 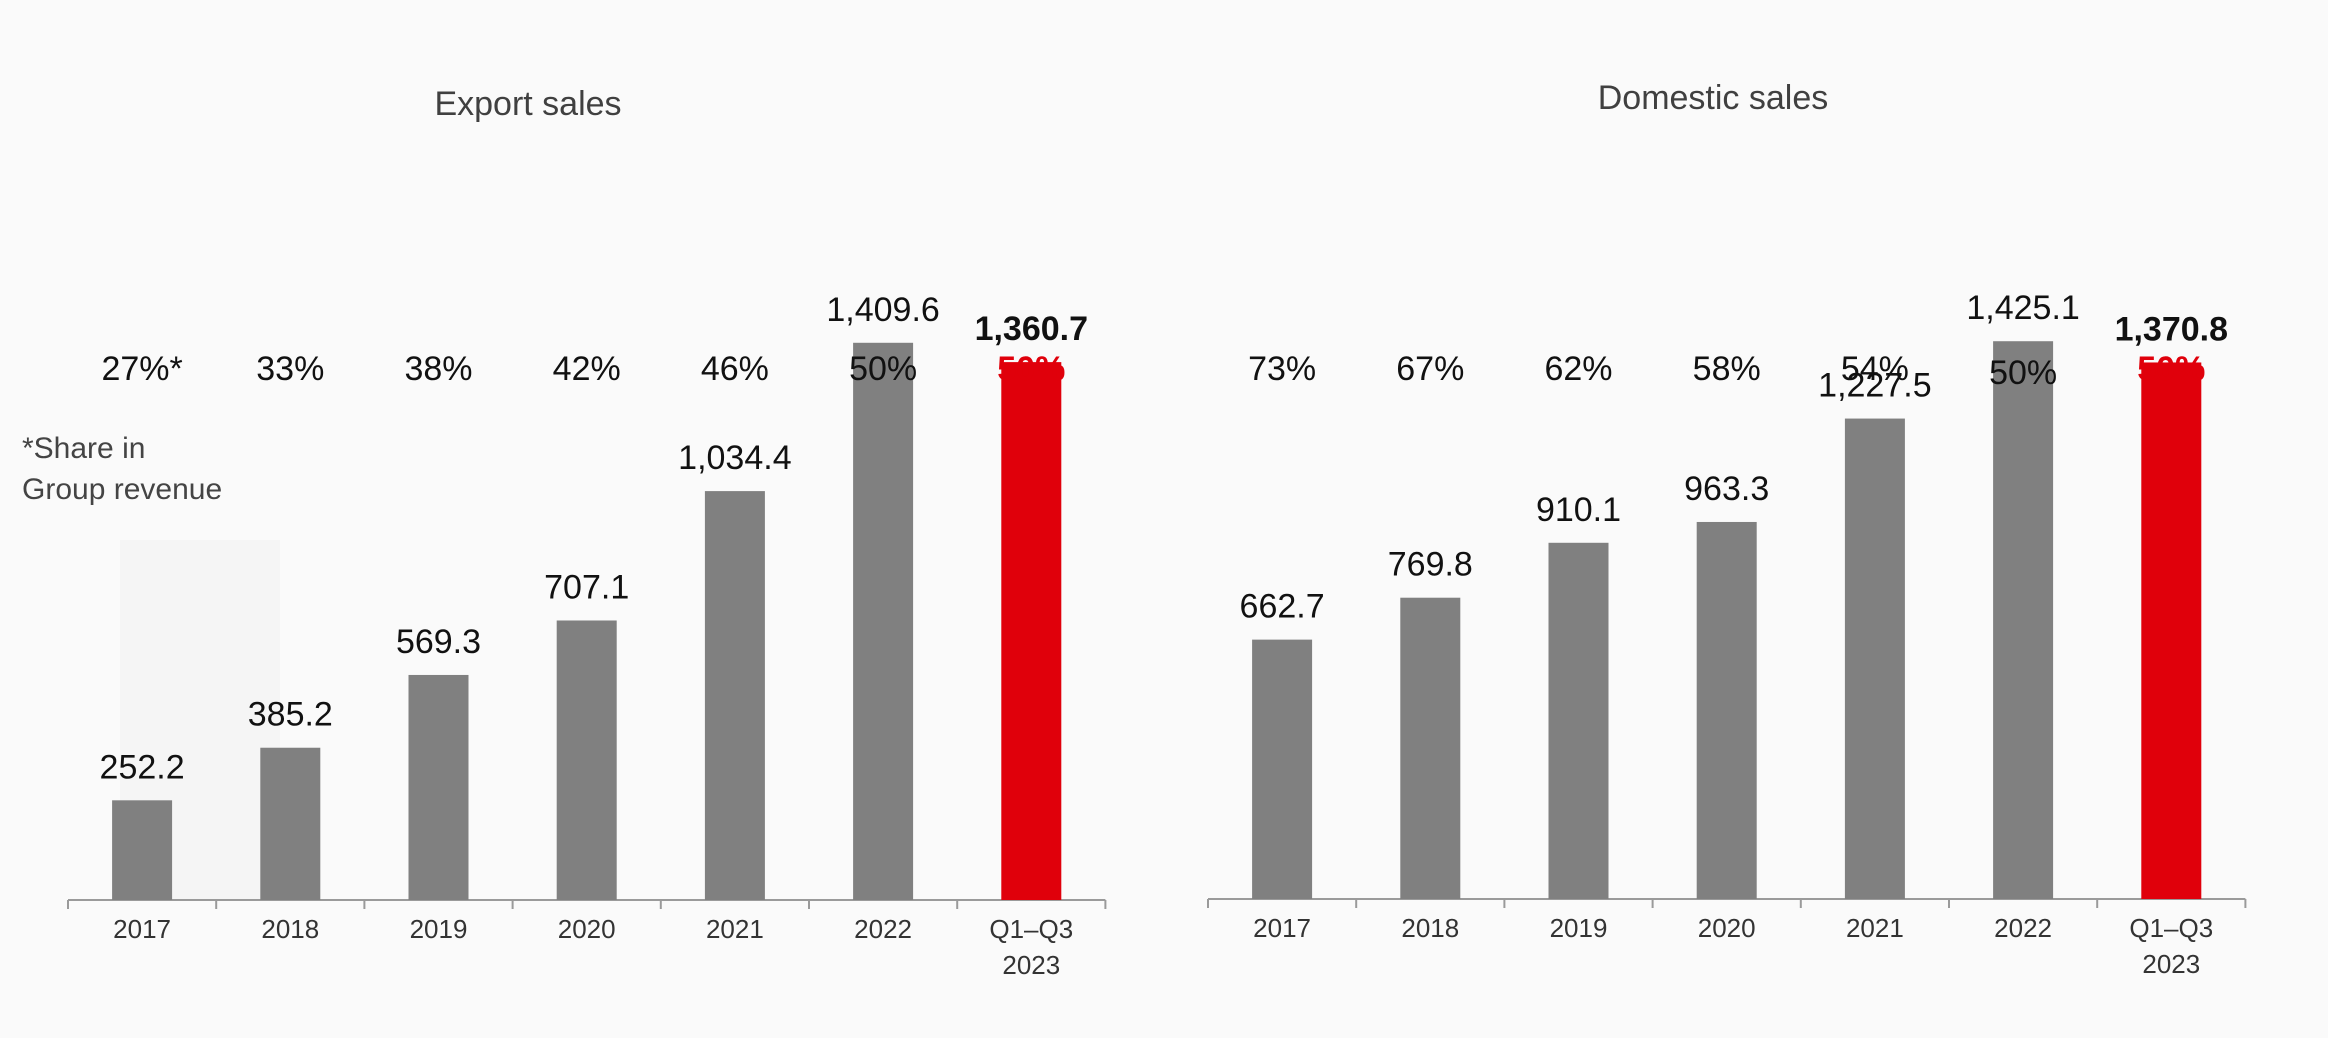 What do you see at coordinates (1282, 369) in the screenshot?
I see `share-label: 73%` at bounding box center [1282, 369].